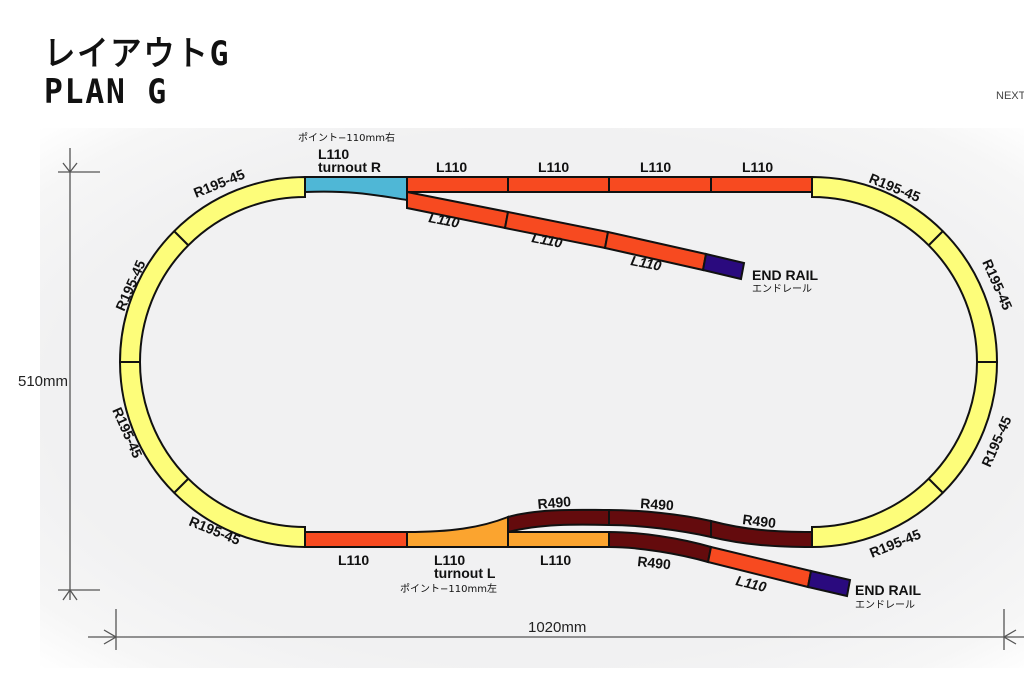 The width and height of the screenshot is (1024, 681). What do you see at coordinates (356, 189) in the screenshot?
I see `turnout-r` at bounding box center [356, 189].